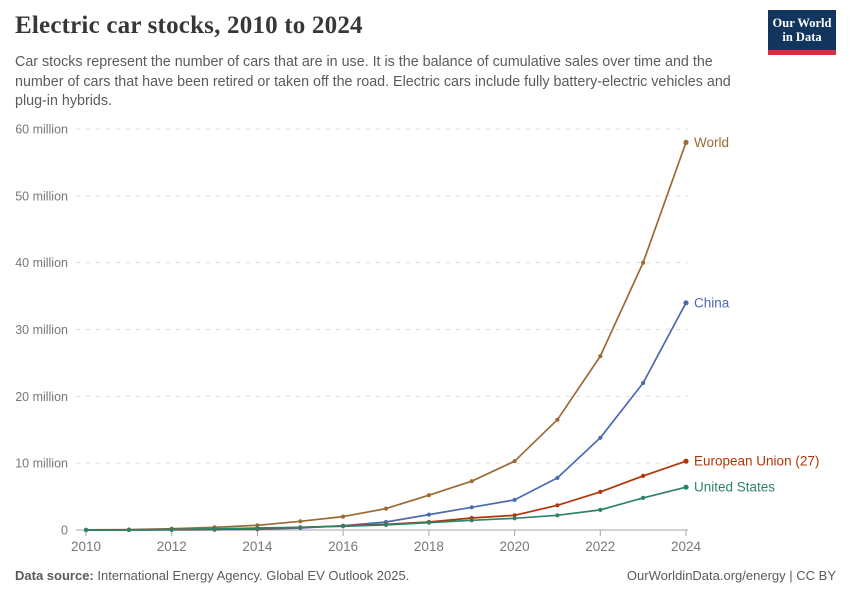 The image size is (850, 600). Describe the element at coordinates (600, 546) in the screenshot. I see `x-tick-label: 2022` at that location.